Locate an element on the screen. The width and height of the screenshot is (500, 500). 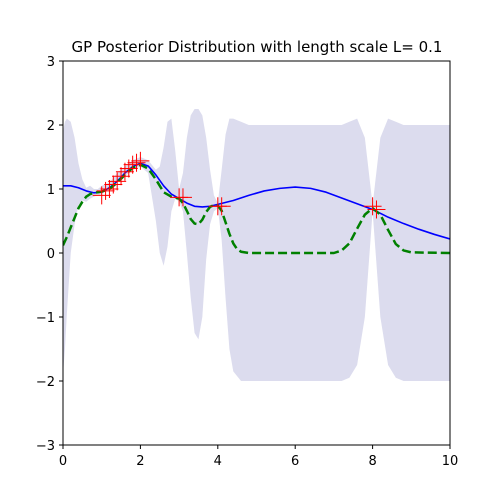
x-tick-label: 10 is located at coordinates (450, 461).